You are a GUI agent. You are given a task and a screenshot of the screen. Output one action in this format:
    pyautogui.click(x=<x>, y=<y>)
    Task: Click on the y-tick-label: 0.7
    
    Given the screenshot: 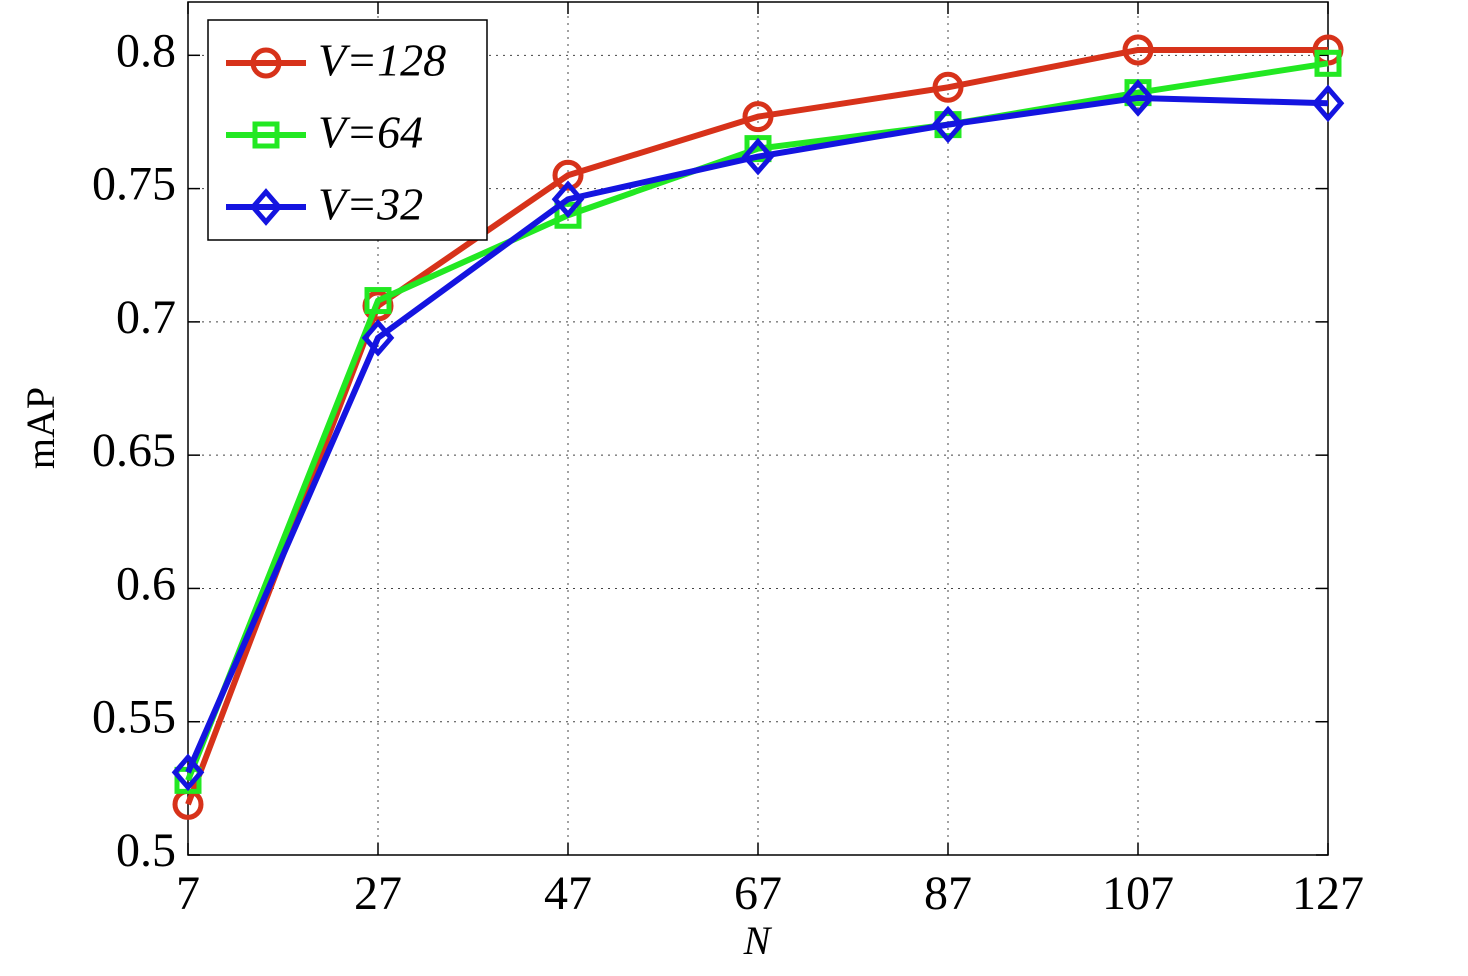 What is the action you would take?
    pyautogui.click(x=146, y=317)
    